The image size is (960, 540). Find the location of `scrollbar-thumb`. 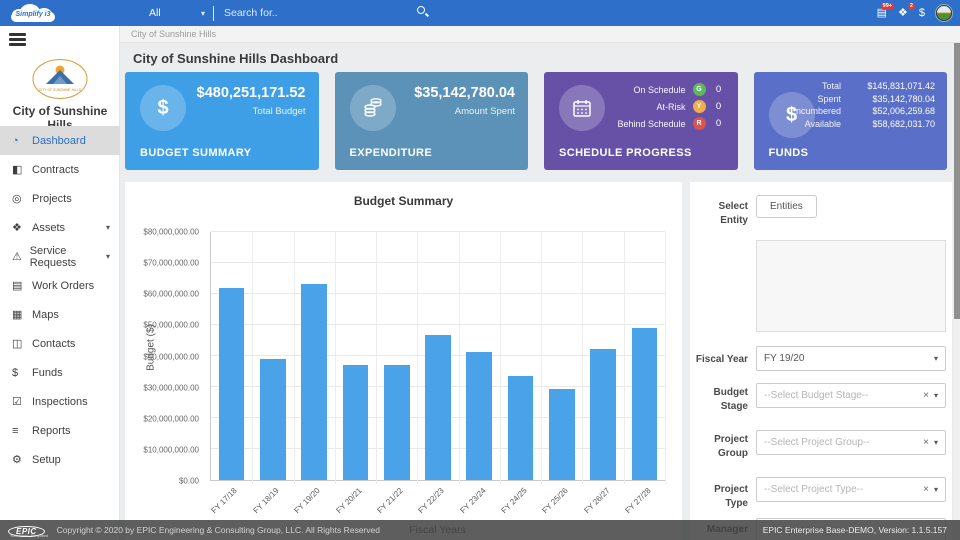

scrollbar-thumb is located at coordinates (957, 181).